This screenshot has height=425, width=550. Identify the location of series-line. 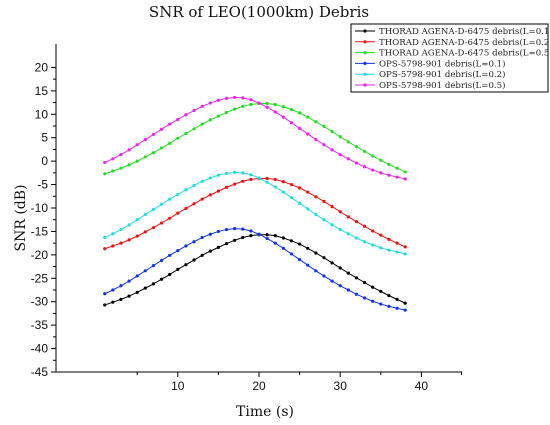
(255, 213).